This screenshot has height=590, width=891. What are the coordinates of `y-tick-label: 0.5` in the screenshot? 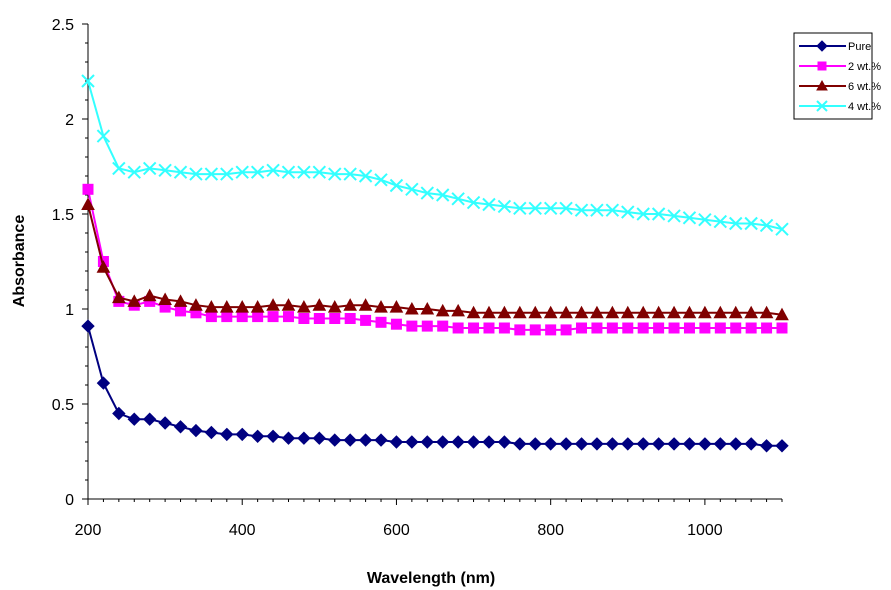 It's located at (63, 405).